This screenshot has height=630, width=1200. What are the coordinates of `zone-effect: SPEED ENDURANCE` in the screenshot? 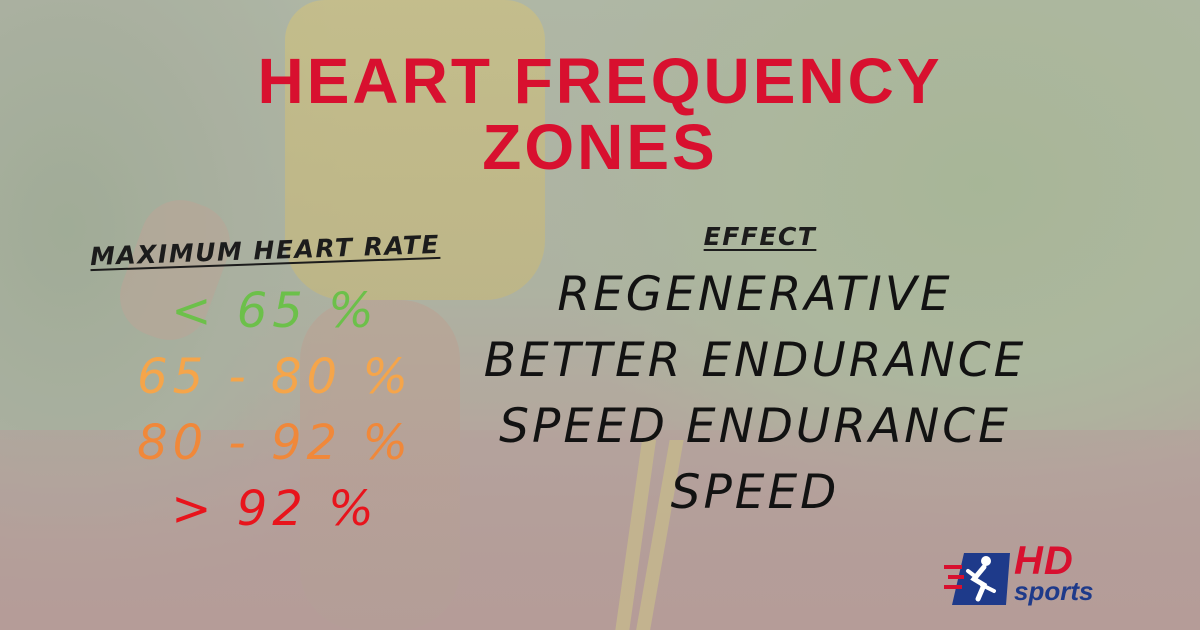 It's located at (755, 426).